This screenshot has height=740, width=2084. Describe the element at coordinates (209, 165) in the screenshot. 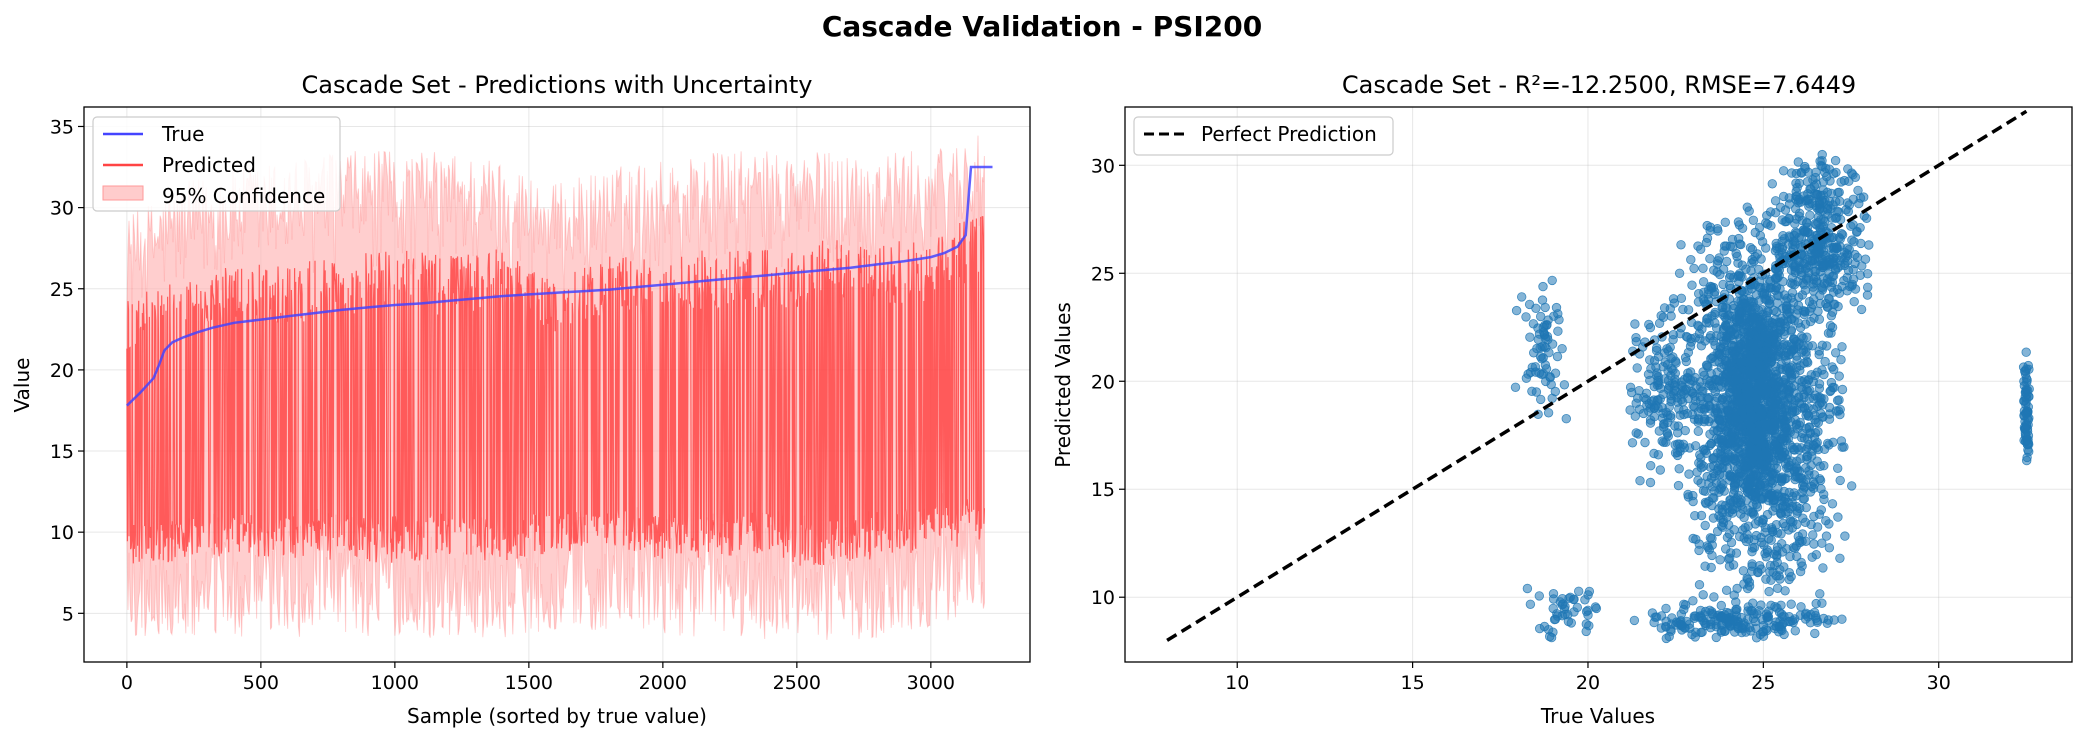

I see `legend-predicted-label: Predicted` at that location.